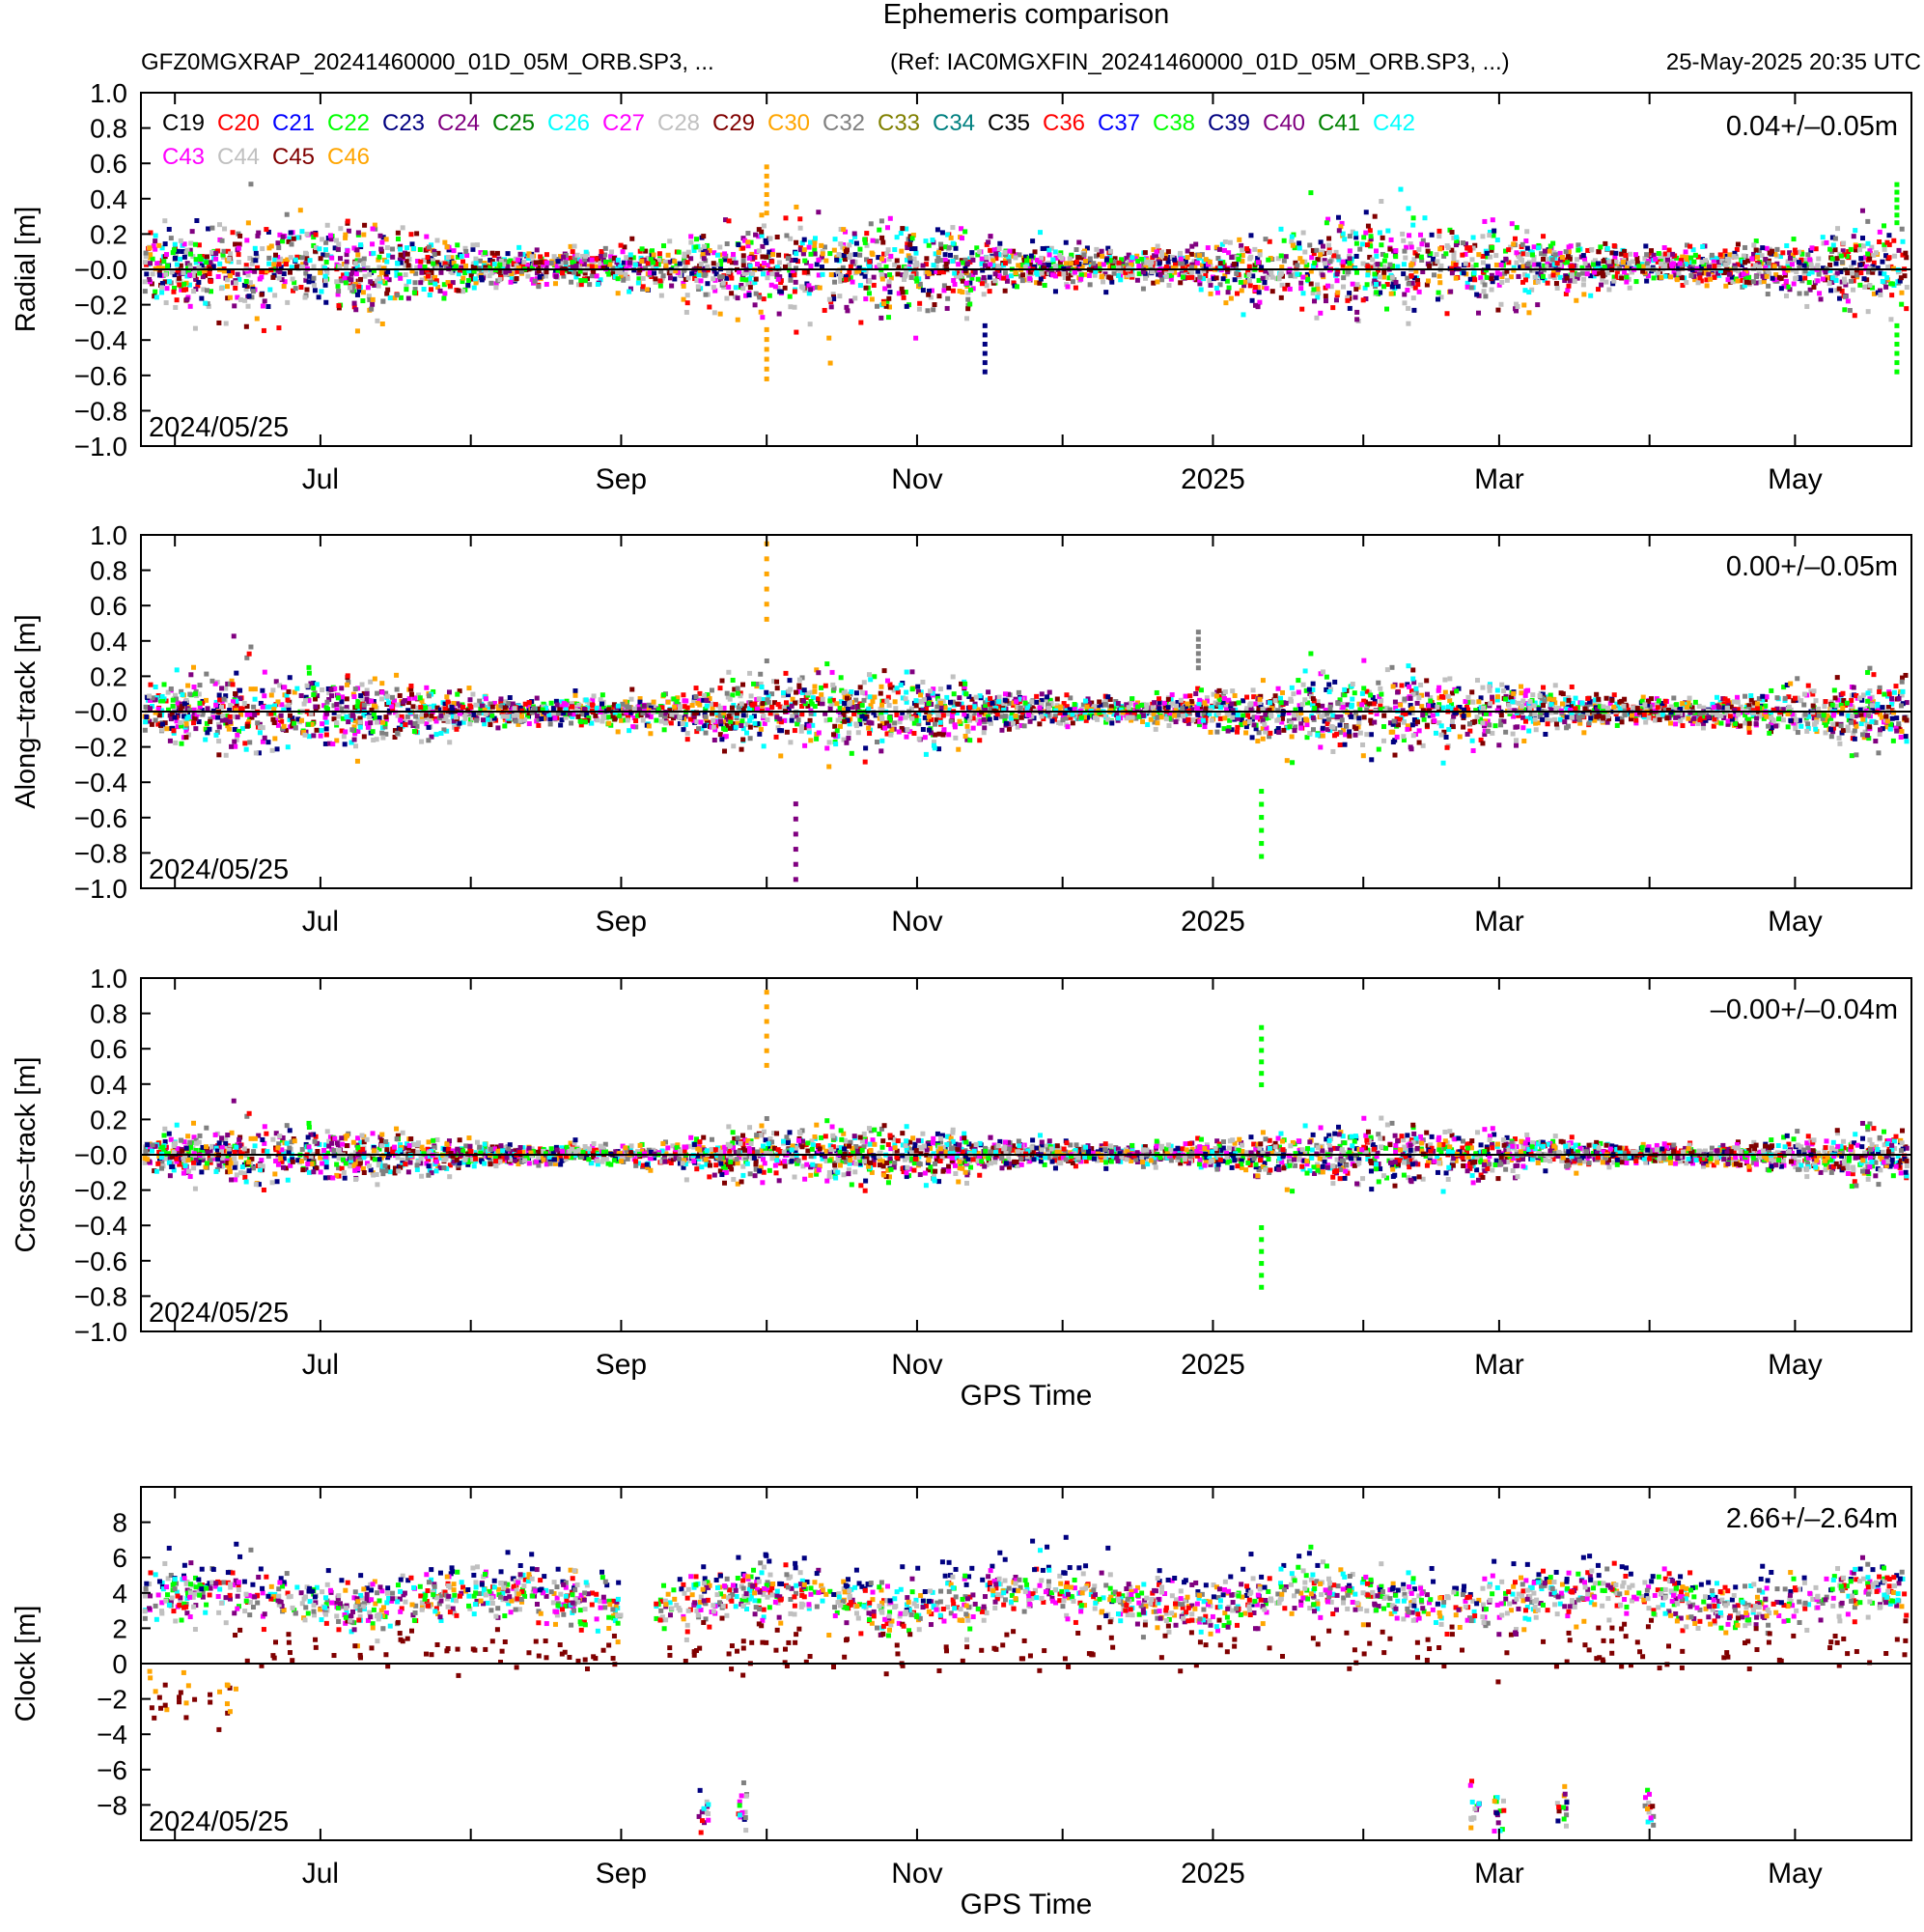  What do you see at coordinates (1394, 123) in the screenshot?
I see `legend-c42: C42` at bounding box center [1394, 123].